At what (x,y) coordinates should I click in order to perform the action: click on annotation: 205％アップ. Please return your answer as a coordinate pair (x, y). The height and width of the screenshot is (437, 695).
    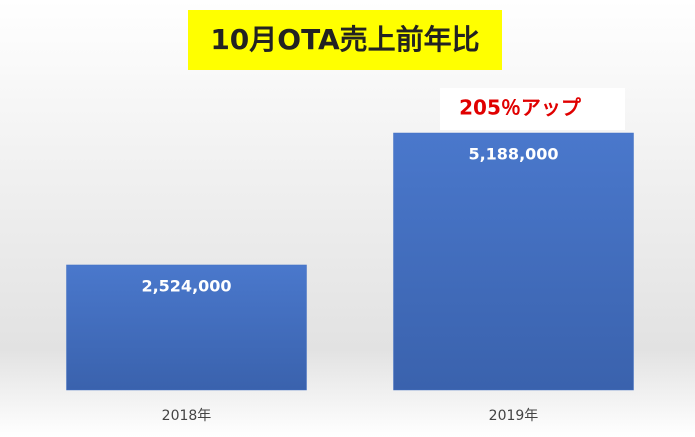
    Looking at the image, I should click on (520, 108).